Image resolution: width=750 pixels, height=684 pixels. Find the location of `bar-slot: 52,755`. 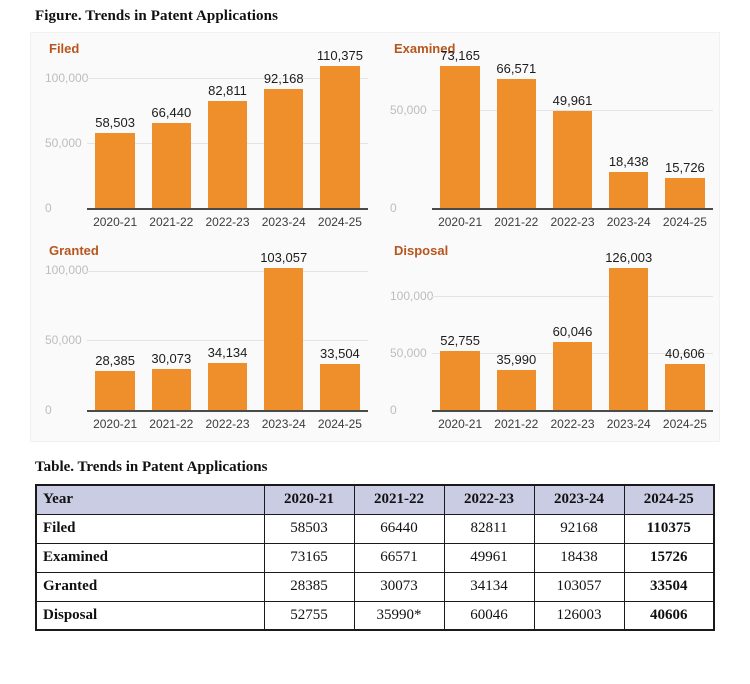

bar-slot: 52,755 is located at coordinates (460, 336).